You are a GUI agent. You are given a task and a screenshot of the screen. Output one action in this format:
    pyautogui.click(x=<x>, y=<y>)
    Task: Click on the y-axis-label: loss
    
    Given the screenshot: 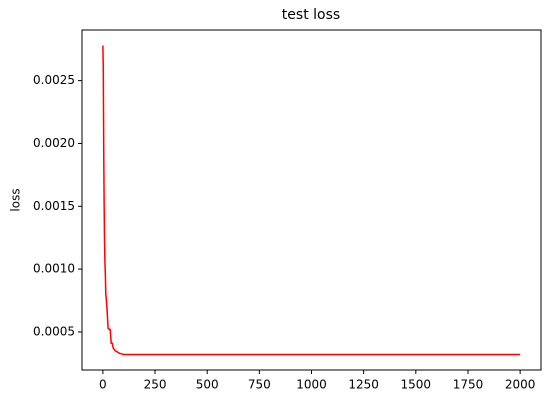 What is the action you would take?
    pyautogui.click(x=16, y=199)
    